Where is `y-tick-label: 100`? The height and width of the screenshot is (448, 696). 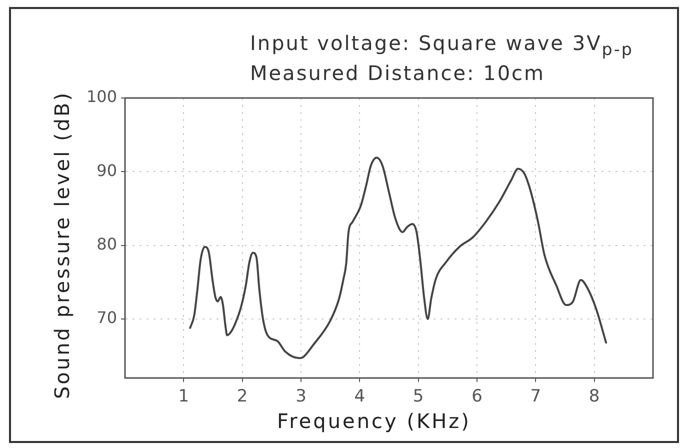
y-tick-label: 100 is located at coordinates (101, 96).